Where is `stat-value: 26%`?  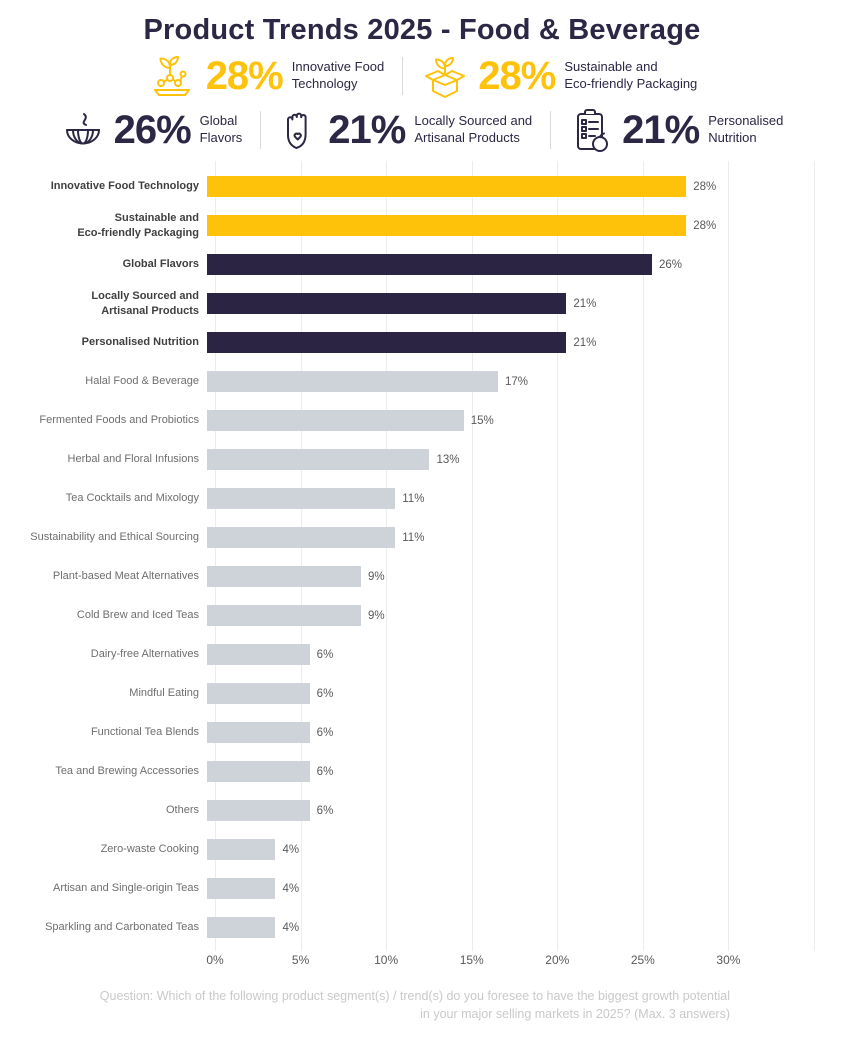
stat-value: 26% is located at coordinates (152, 130).